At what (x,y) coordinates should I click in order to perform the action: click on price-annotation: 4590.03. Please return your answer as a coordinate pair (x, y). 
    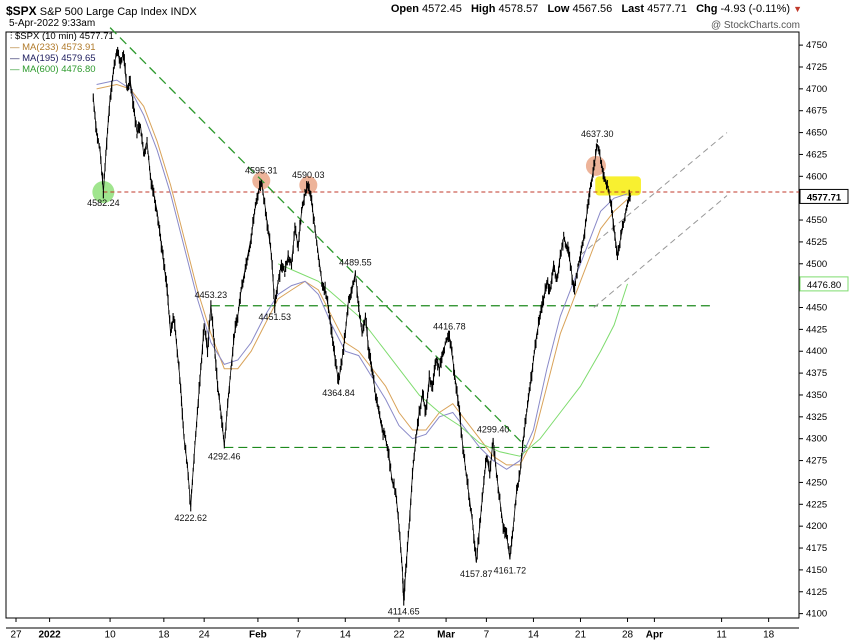
    Looking at the image, I should click on (308, 175).